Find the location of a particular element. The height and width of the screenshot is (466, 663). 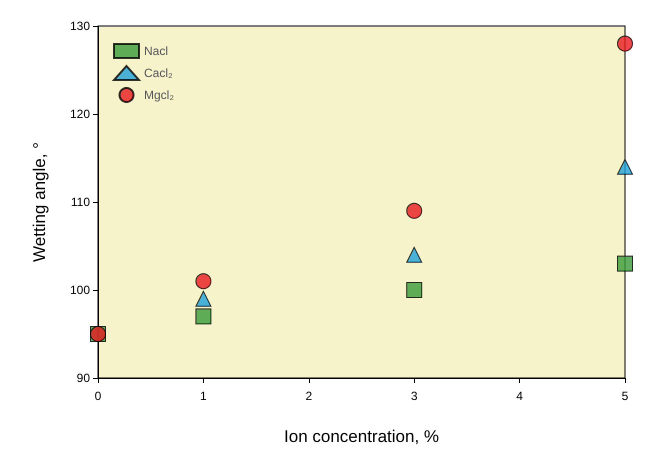

x-tick-label: 2 is located at coordinates (308, 396).